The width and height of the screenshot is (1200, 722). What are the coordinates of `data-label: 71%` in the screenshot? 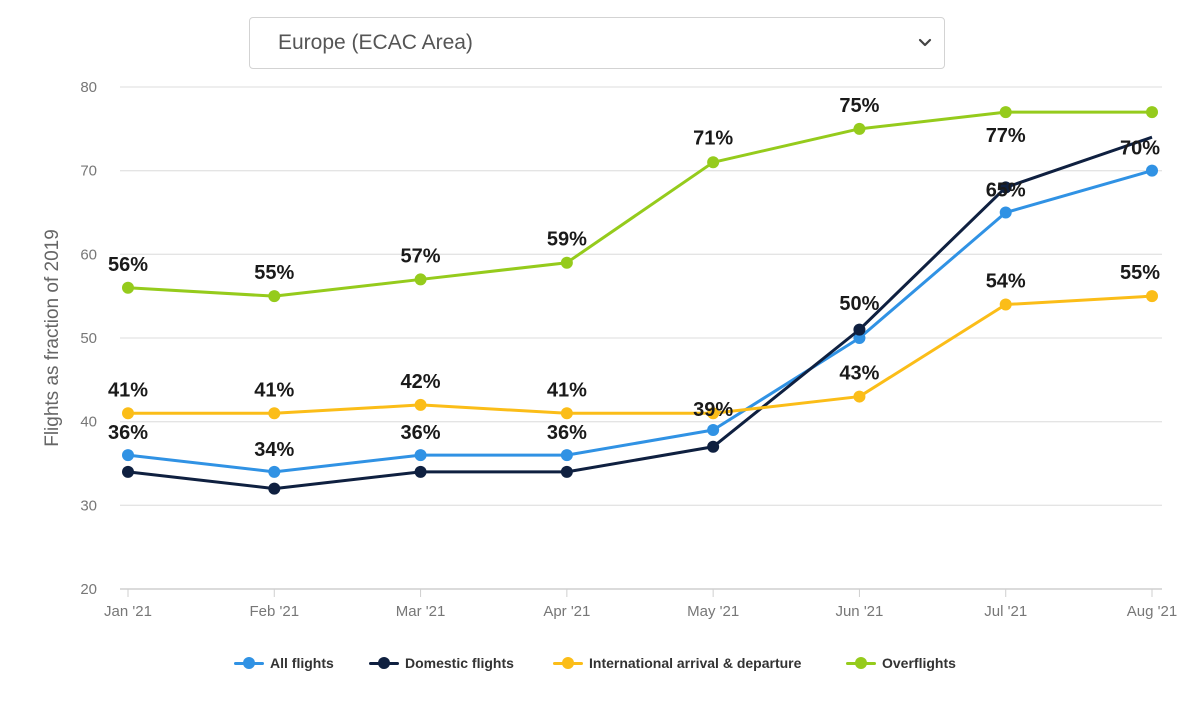 It's located at (713, 138).